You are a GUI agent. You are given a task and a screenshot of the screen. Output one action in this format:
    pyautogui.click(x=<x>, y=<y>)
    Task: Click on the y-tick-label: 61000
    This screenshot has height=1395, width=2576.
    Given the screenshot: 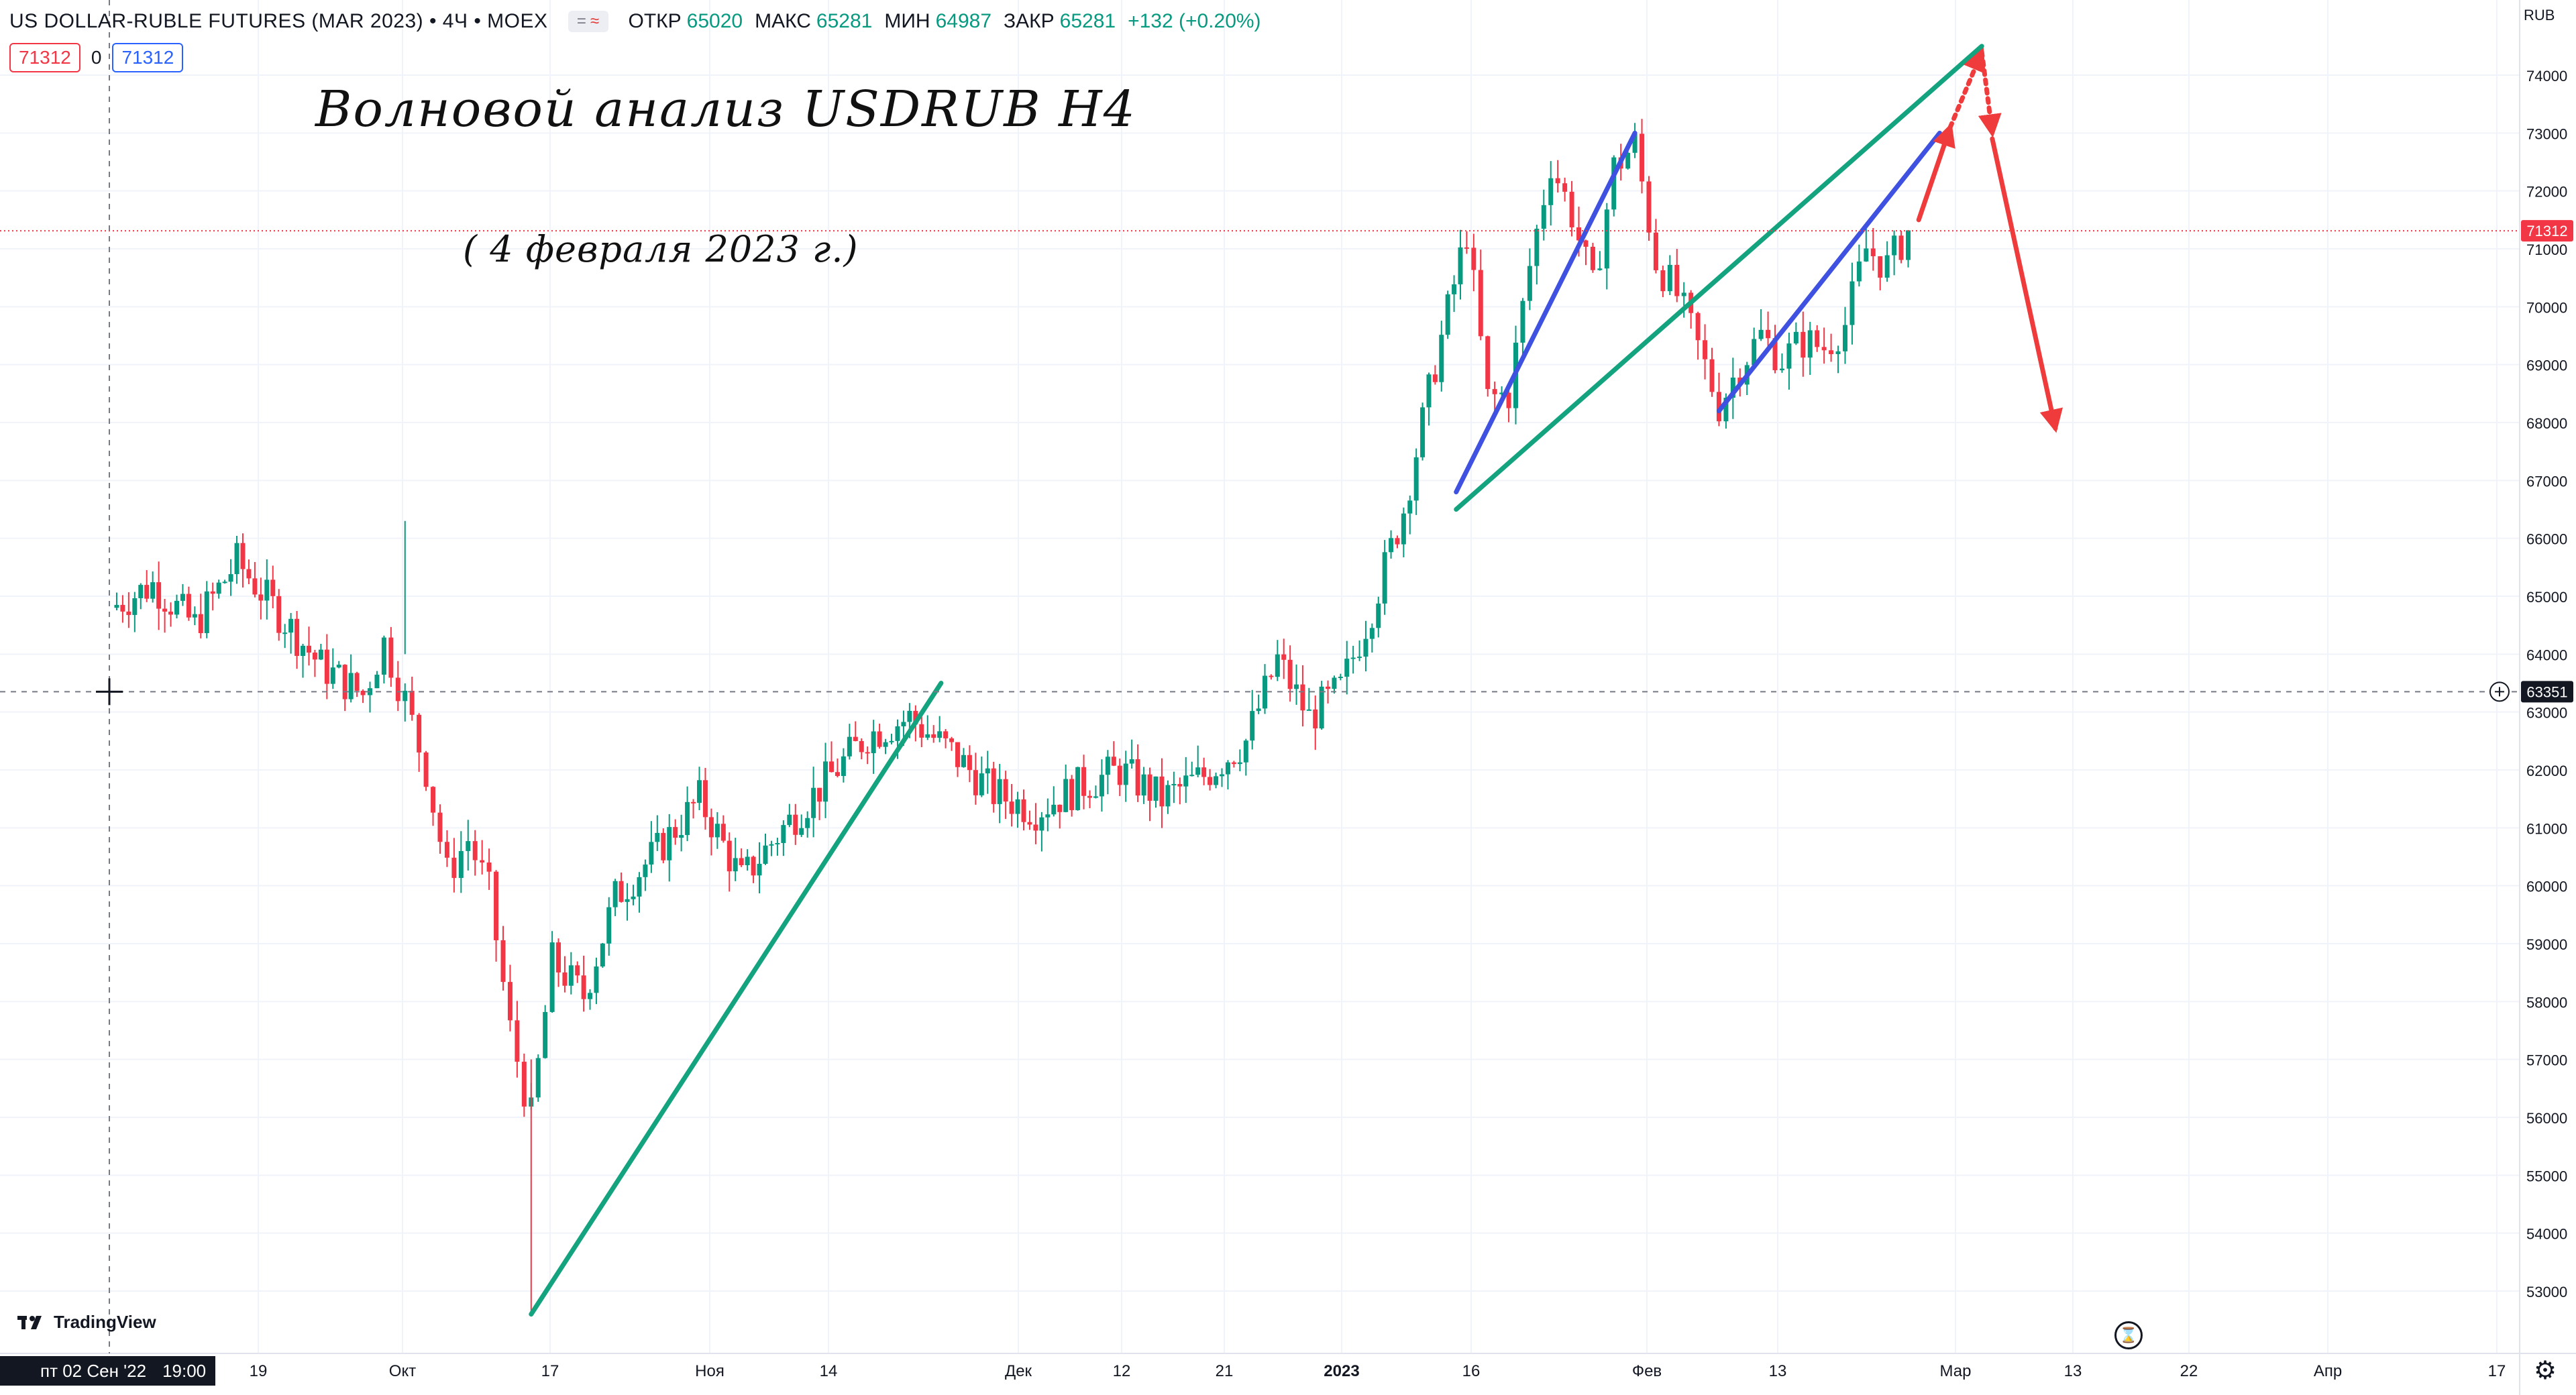 What is the action you would take?
    pyautogui.click(x=2546, y=828)
    